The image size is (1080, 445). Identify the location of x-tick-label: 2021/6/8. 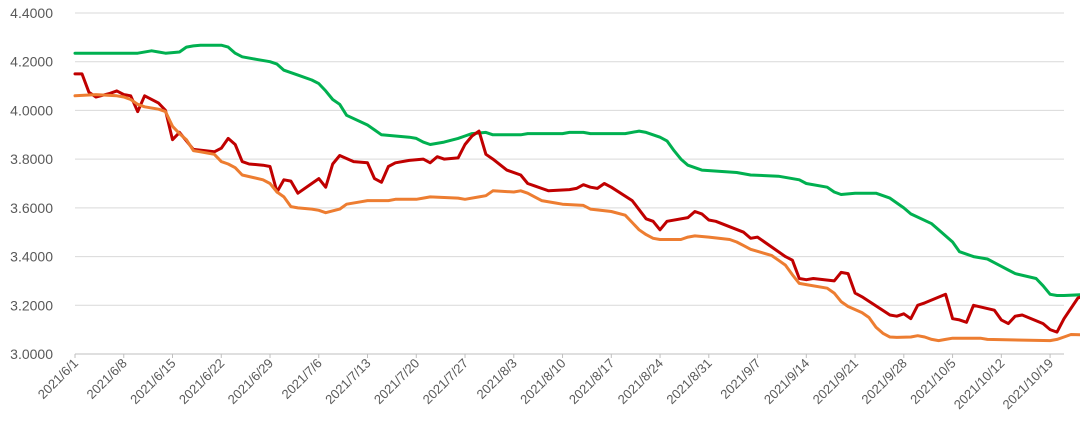
(106, 379).